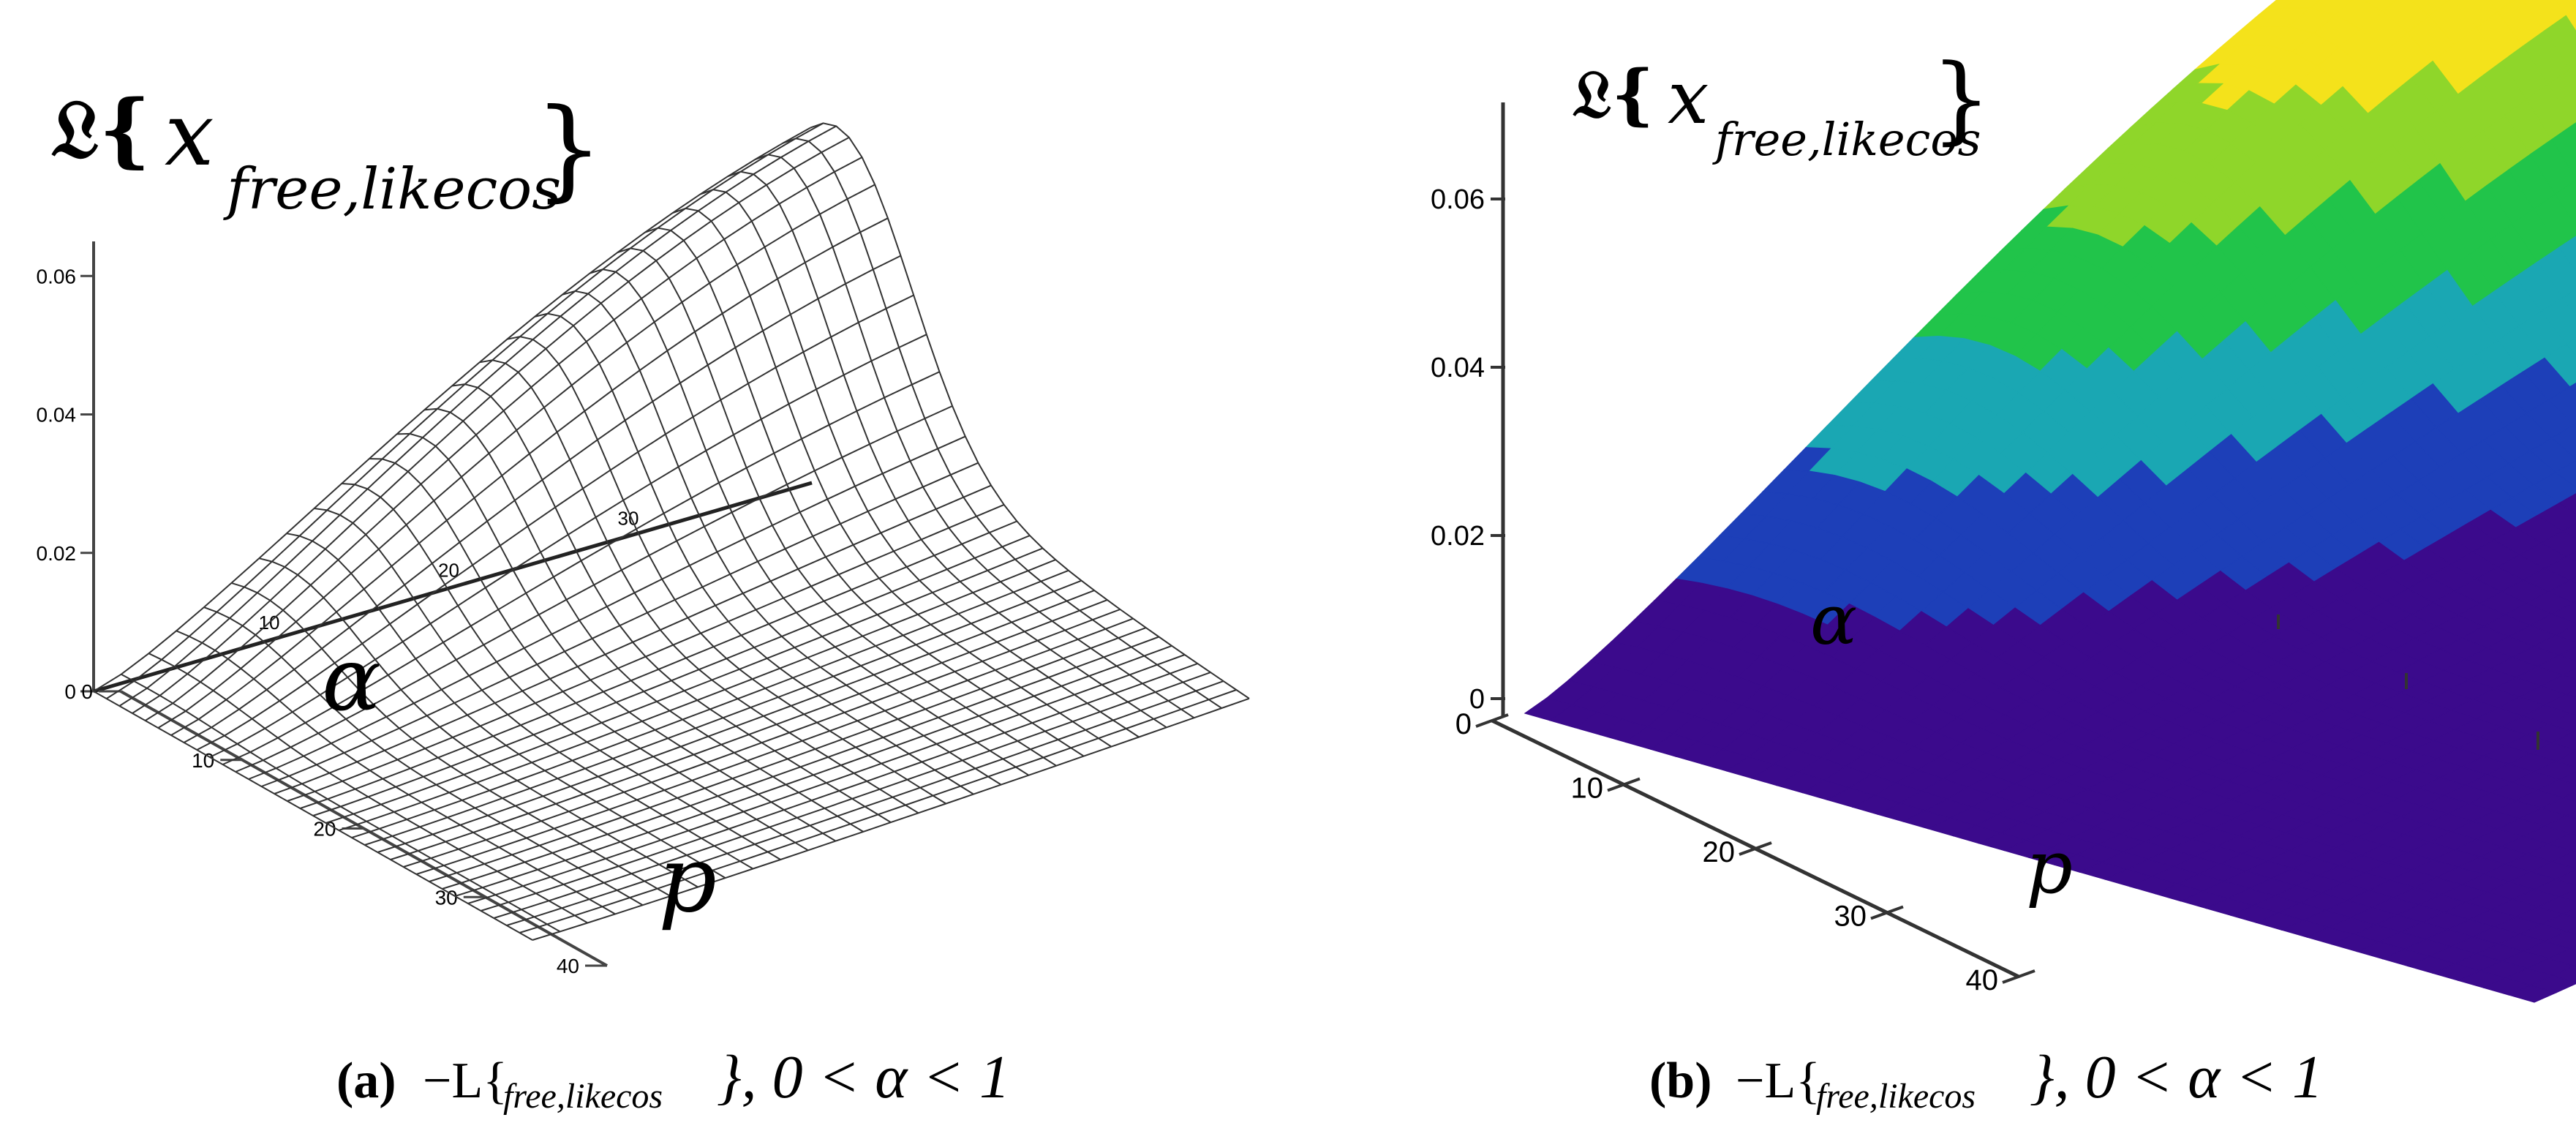 The width and height of the screenshot is (2576, 1131). What do you see at coordinates (1477, 700) in the screenshot?
I see `panel-b-z-tick-label: 0` at bounding box center [1477, 700].